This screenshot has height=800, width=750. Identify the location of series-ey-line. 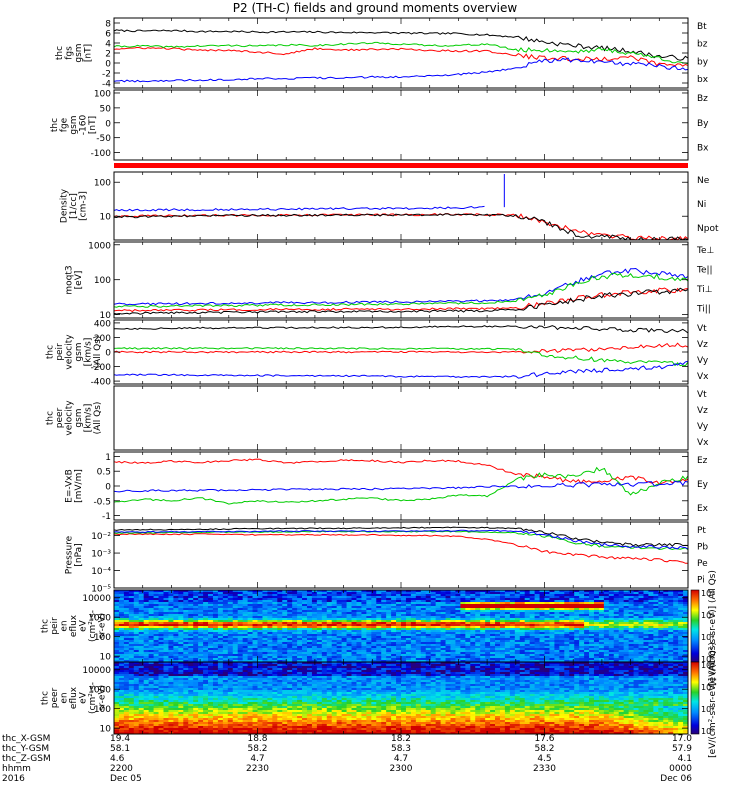
(401, 485).